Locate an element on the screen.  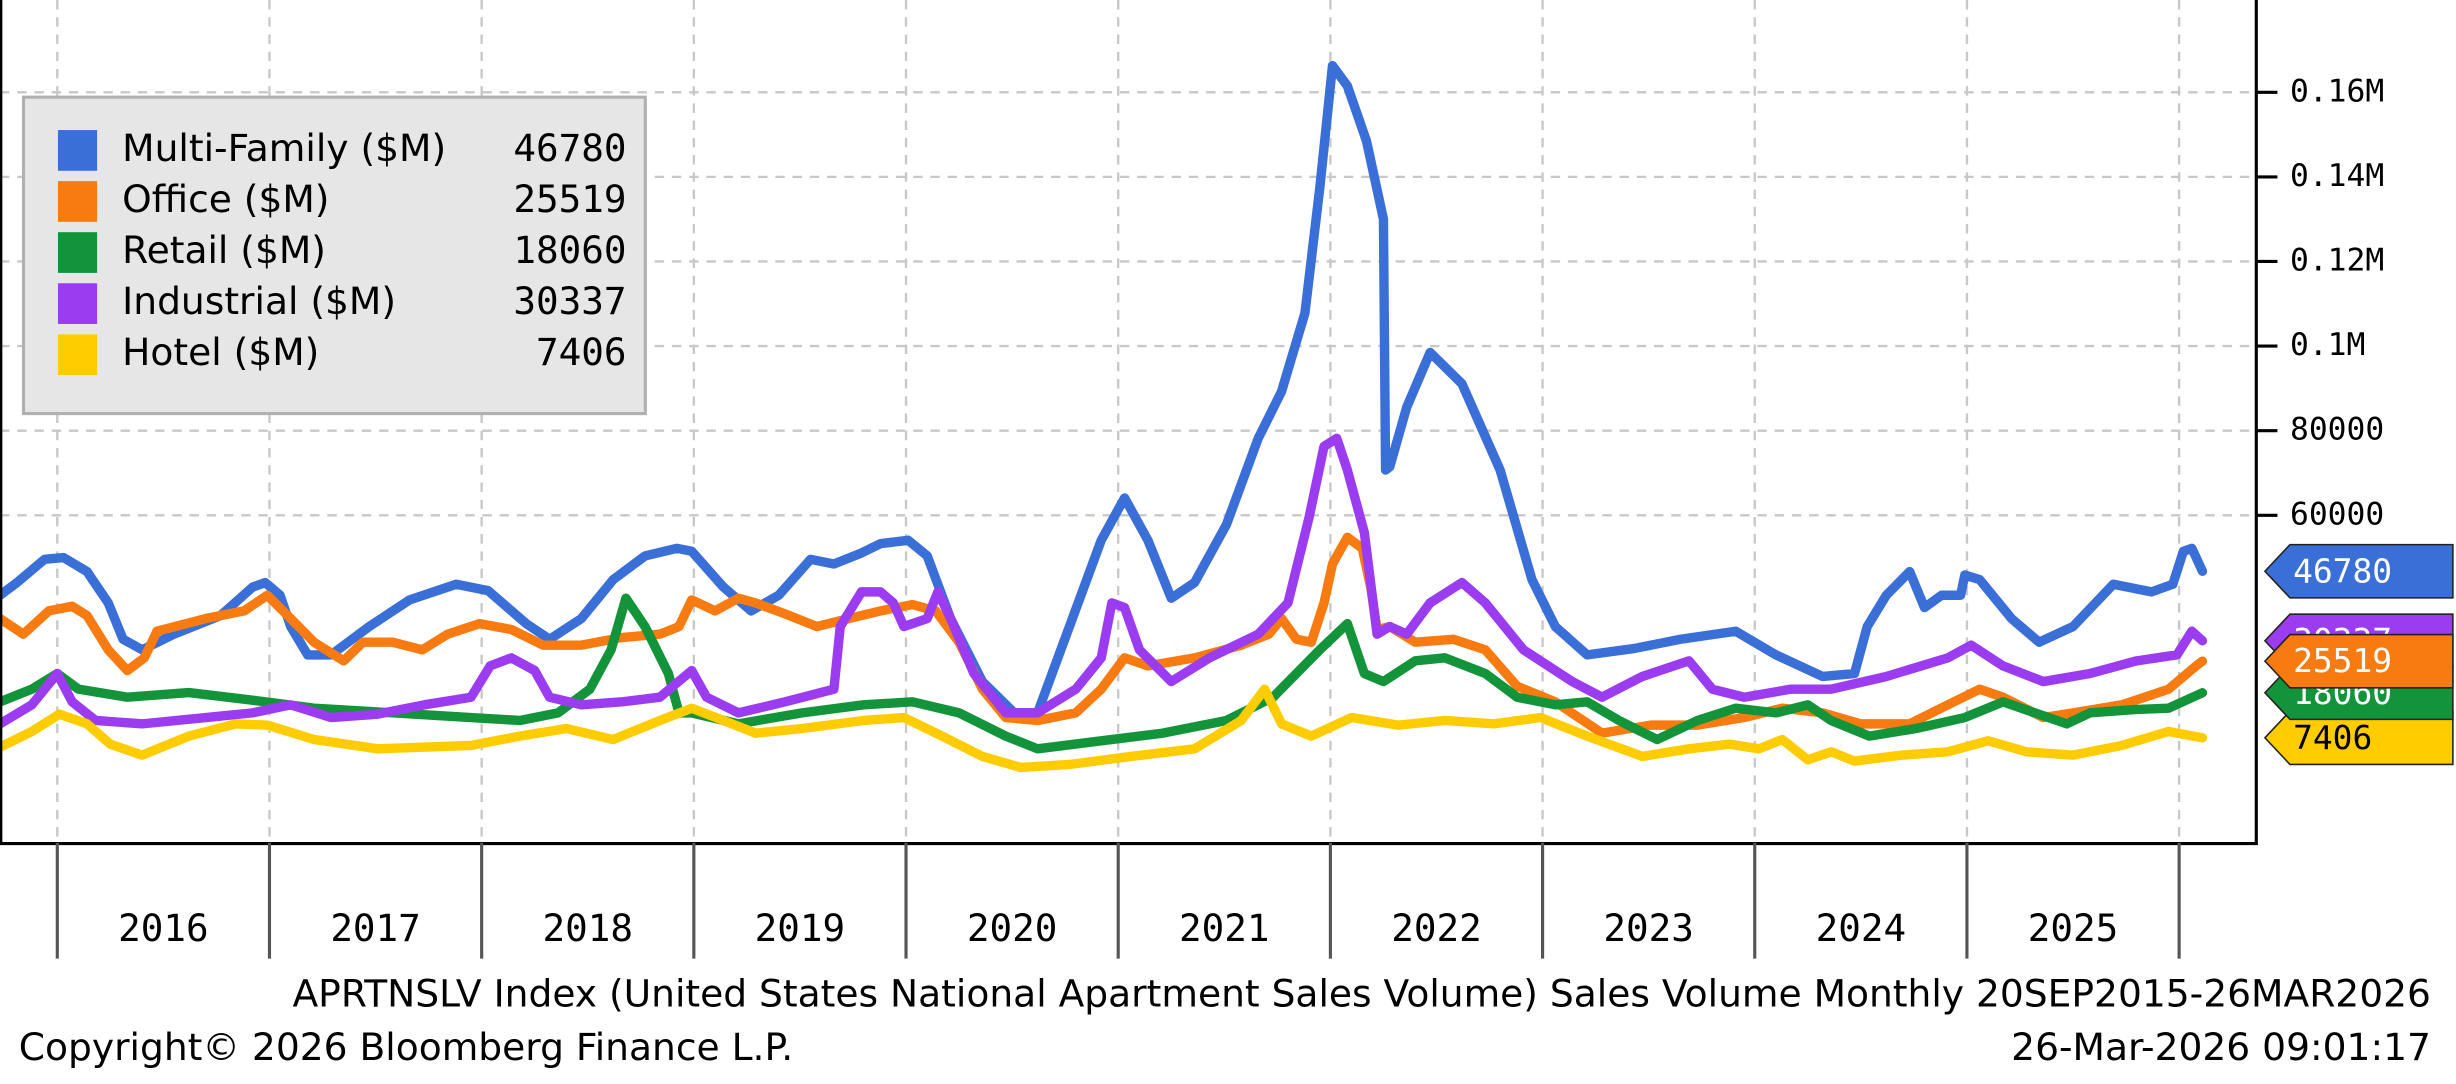
legend-label: Office ($M) is located at coordinates (225, 199).